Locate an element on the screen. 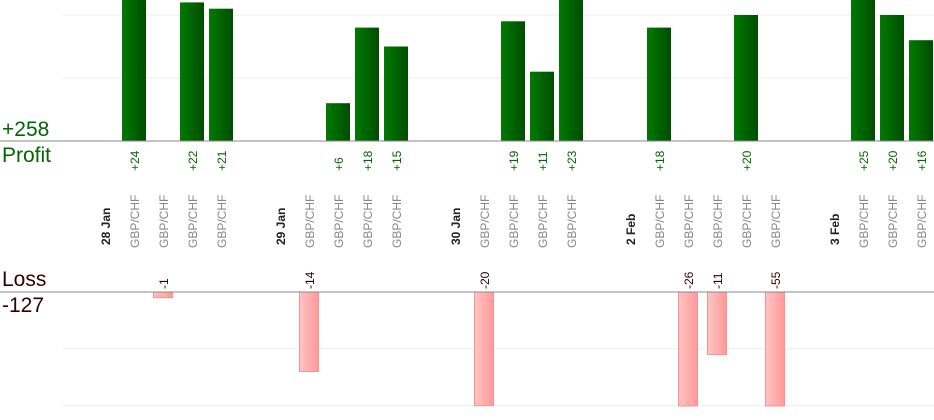 This screenshot has width=934, height=420. profit-value-label: +11 is located at coordinates (543, 161).